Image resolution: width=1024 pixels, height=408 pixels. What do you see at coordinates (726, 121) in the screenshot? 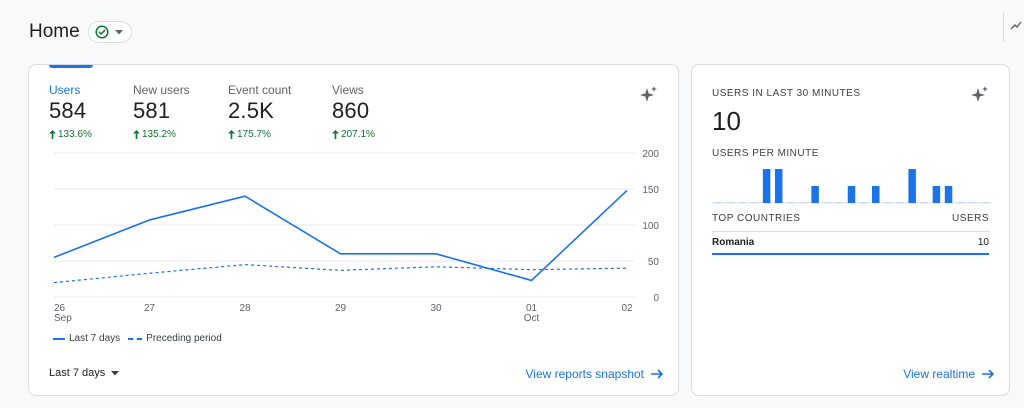
I see `realtime-user-count: 10` at bounding box center [726, 121].